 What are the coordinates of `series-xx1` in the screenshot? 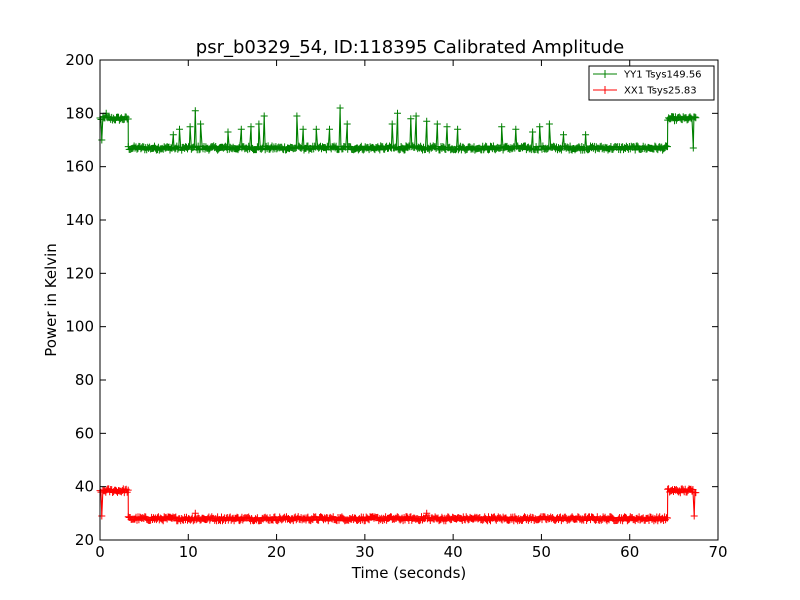 It's located at (398, 505).